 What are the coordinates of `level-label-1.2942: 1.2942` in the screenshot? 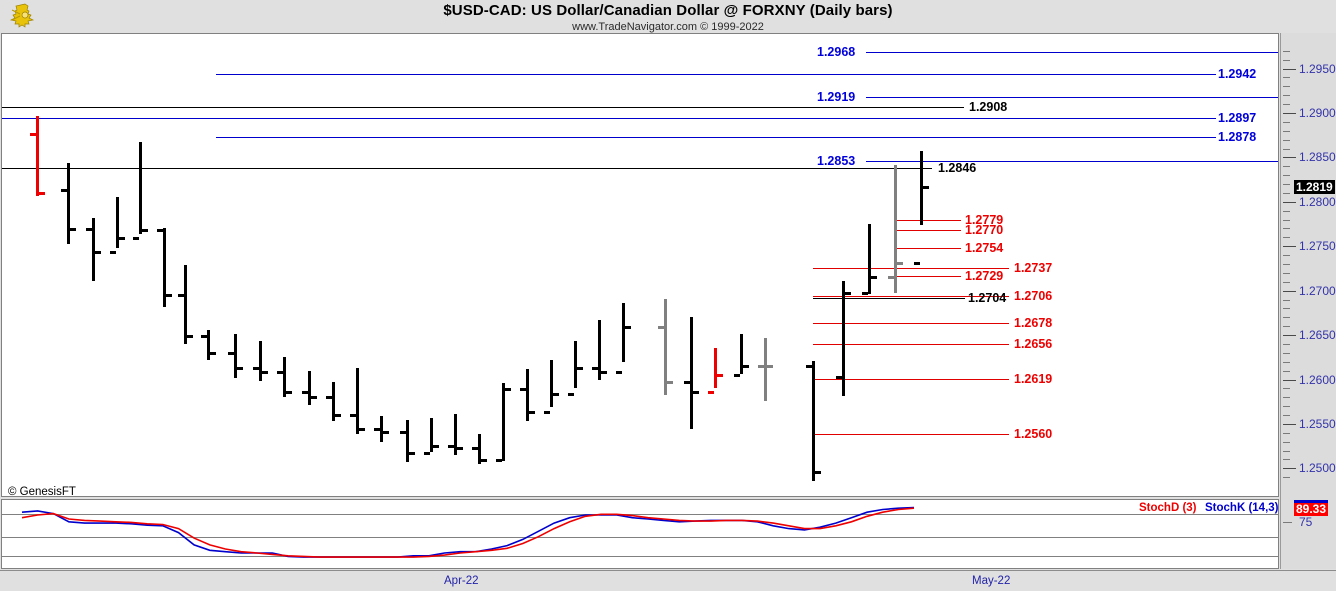 It's located at (1237, 74).